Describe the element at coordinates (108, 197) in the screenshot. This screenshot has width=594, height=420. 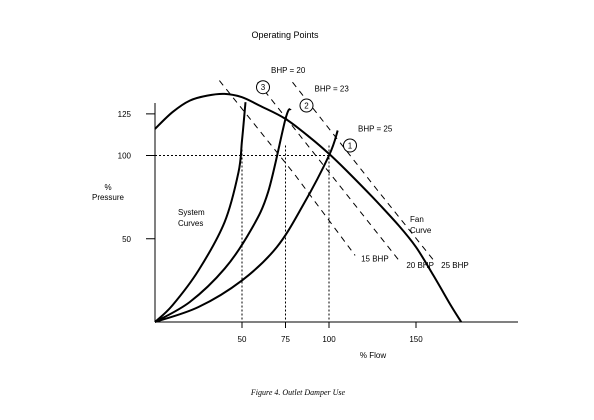
I see `y-axis-label: Pressure` at that location.